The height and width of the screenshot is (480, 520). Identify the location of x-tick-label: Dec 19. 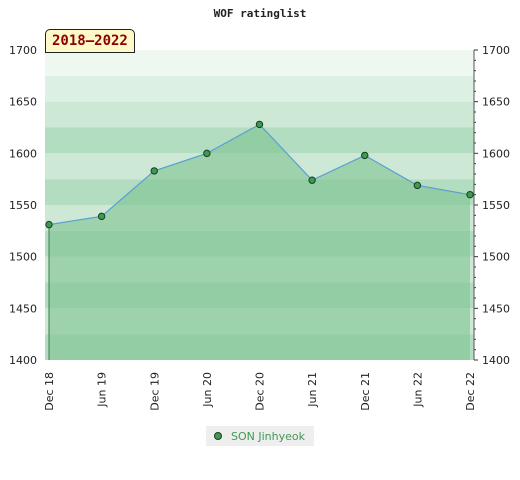
(154, 391).